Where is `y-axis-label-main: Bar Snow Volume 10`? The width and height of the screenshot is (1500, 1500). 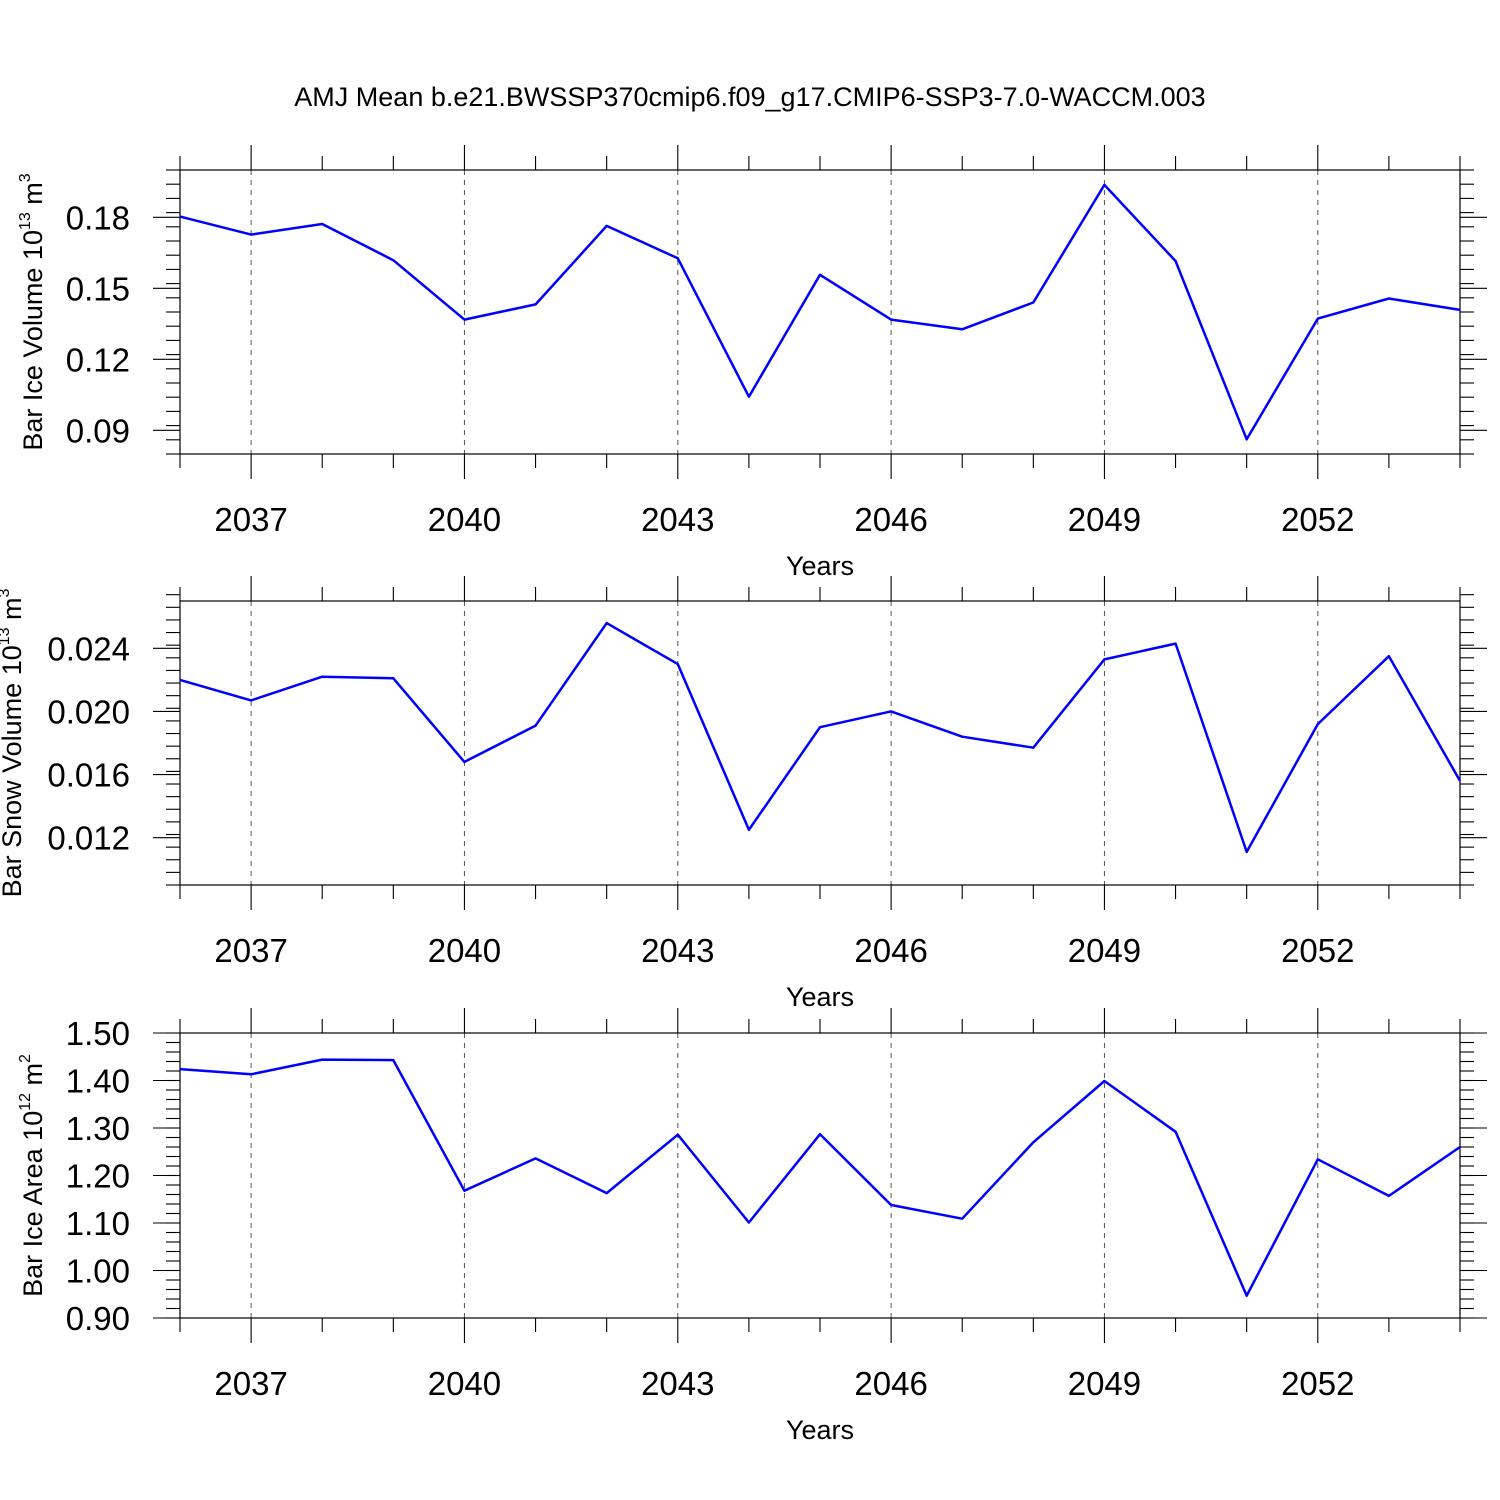
y-axis-label-main: Bar Snow Volume 10 is located at coordinates (13, 771).